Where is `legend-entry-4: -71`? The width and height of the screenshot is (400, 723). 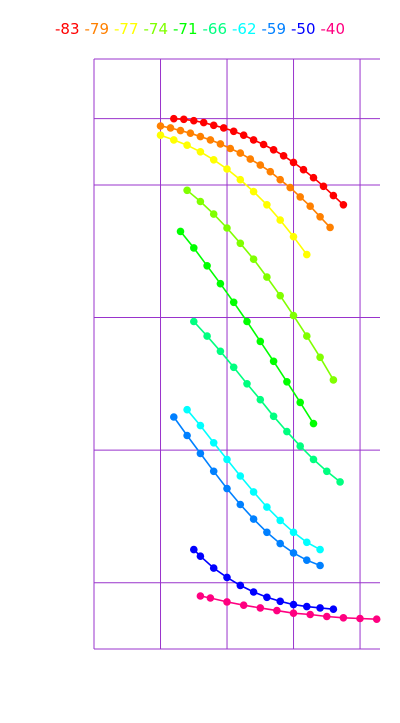 legend-entry-4: -71 is located at coordinates (185, 29).